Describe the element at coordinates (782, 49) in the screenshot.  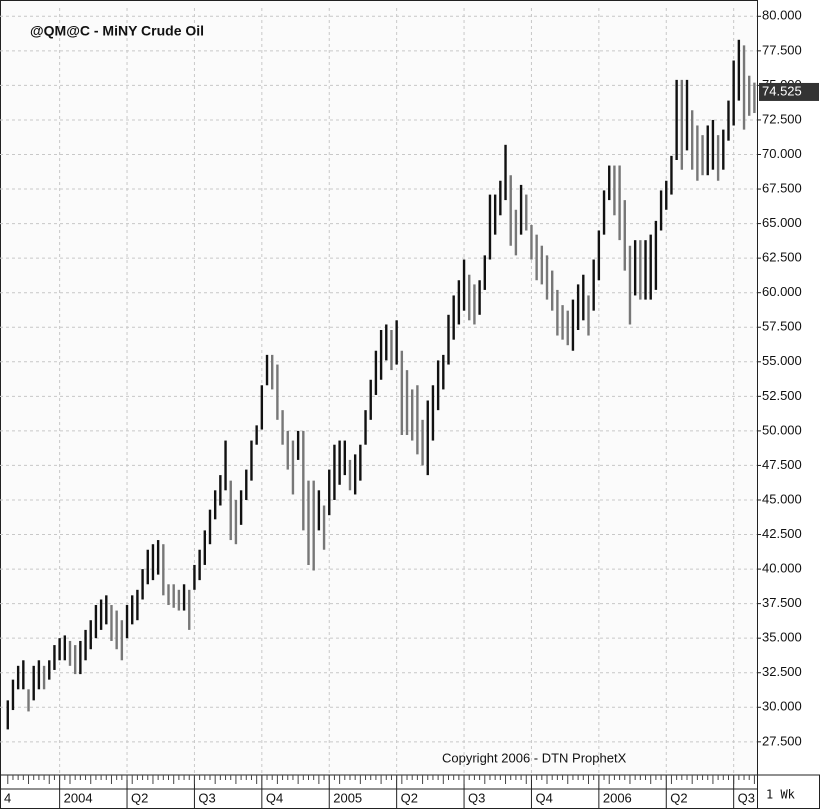
I see `y-tick-label: 77.500` at that location.